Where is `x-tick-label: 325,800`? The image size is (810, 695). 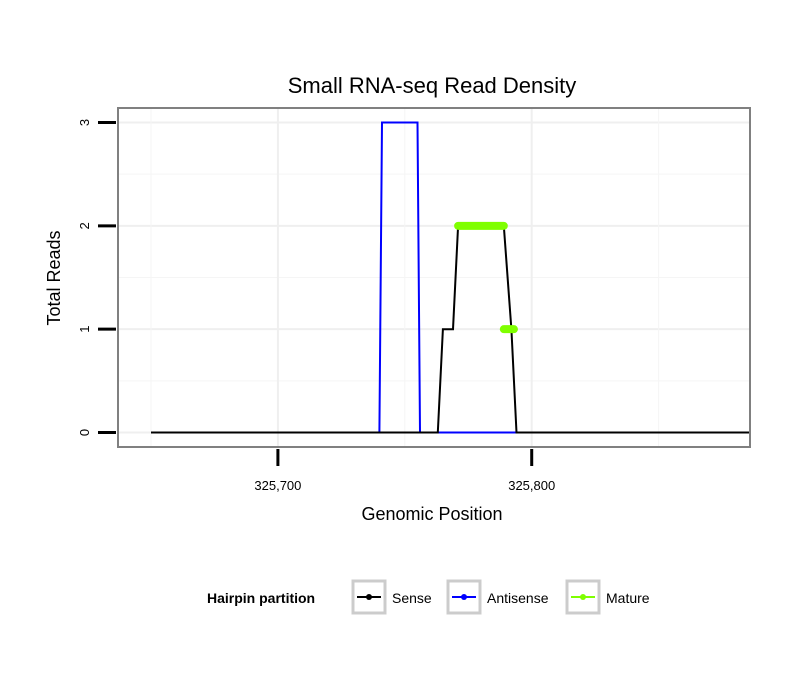
x-tick-label: 325,800 is located at coordinates (531, 485).